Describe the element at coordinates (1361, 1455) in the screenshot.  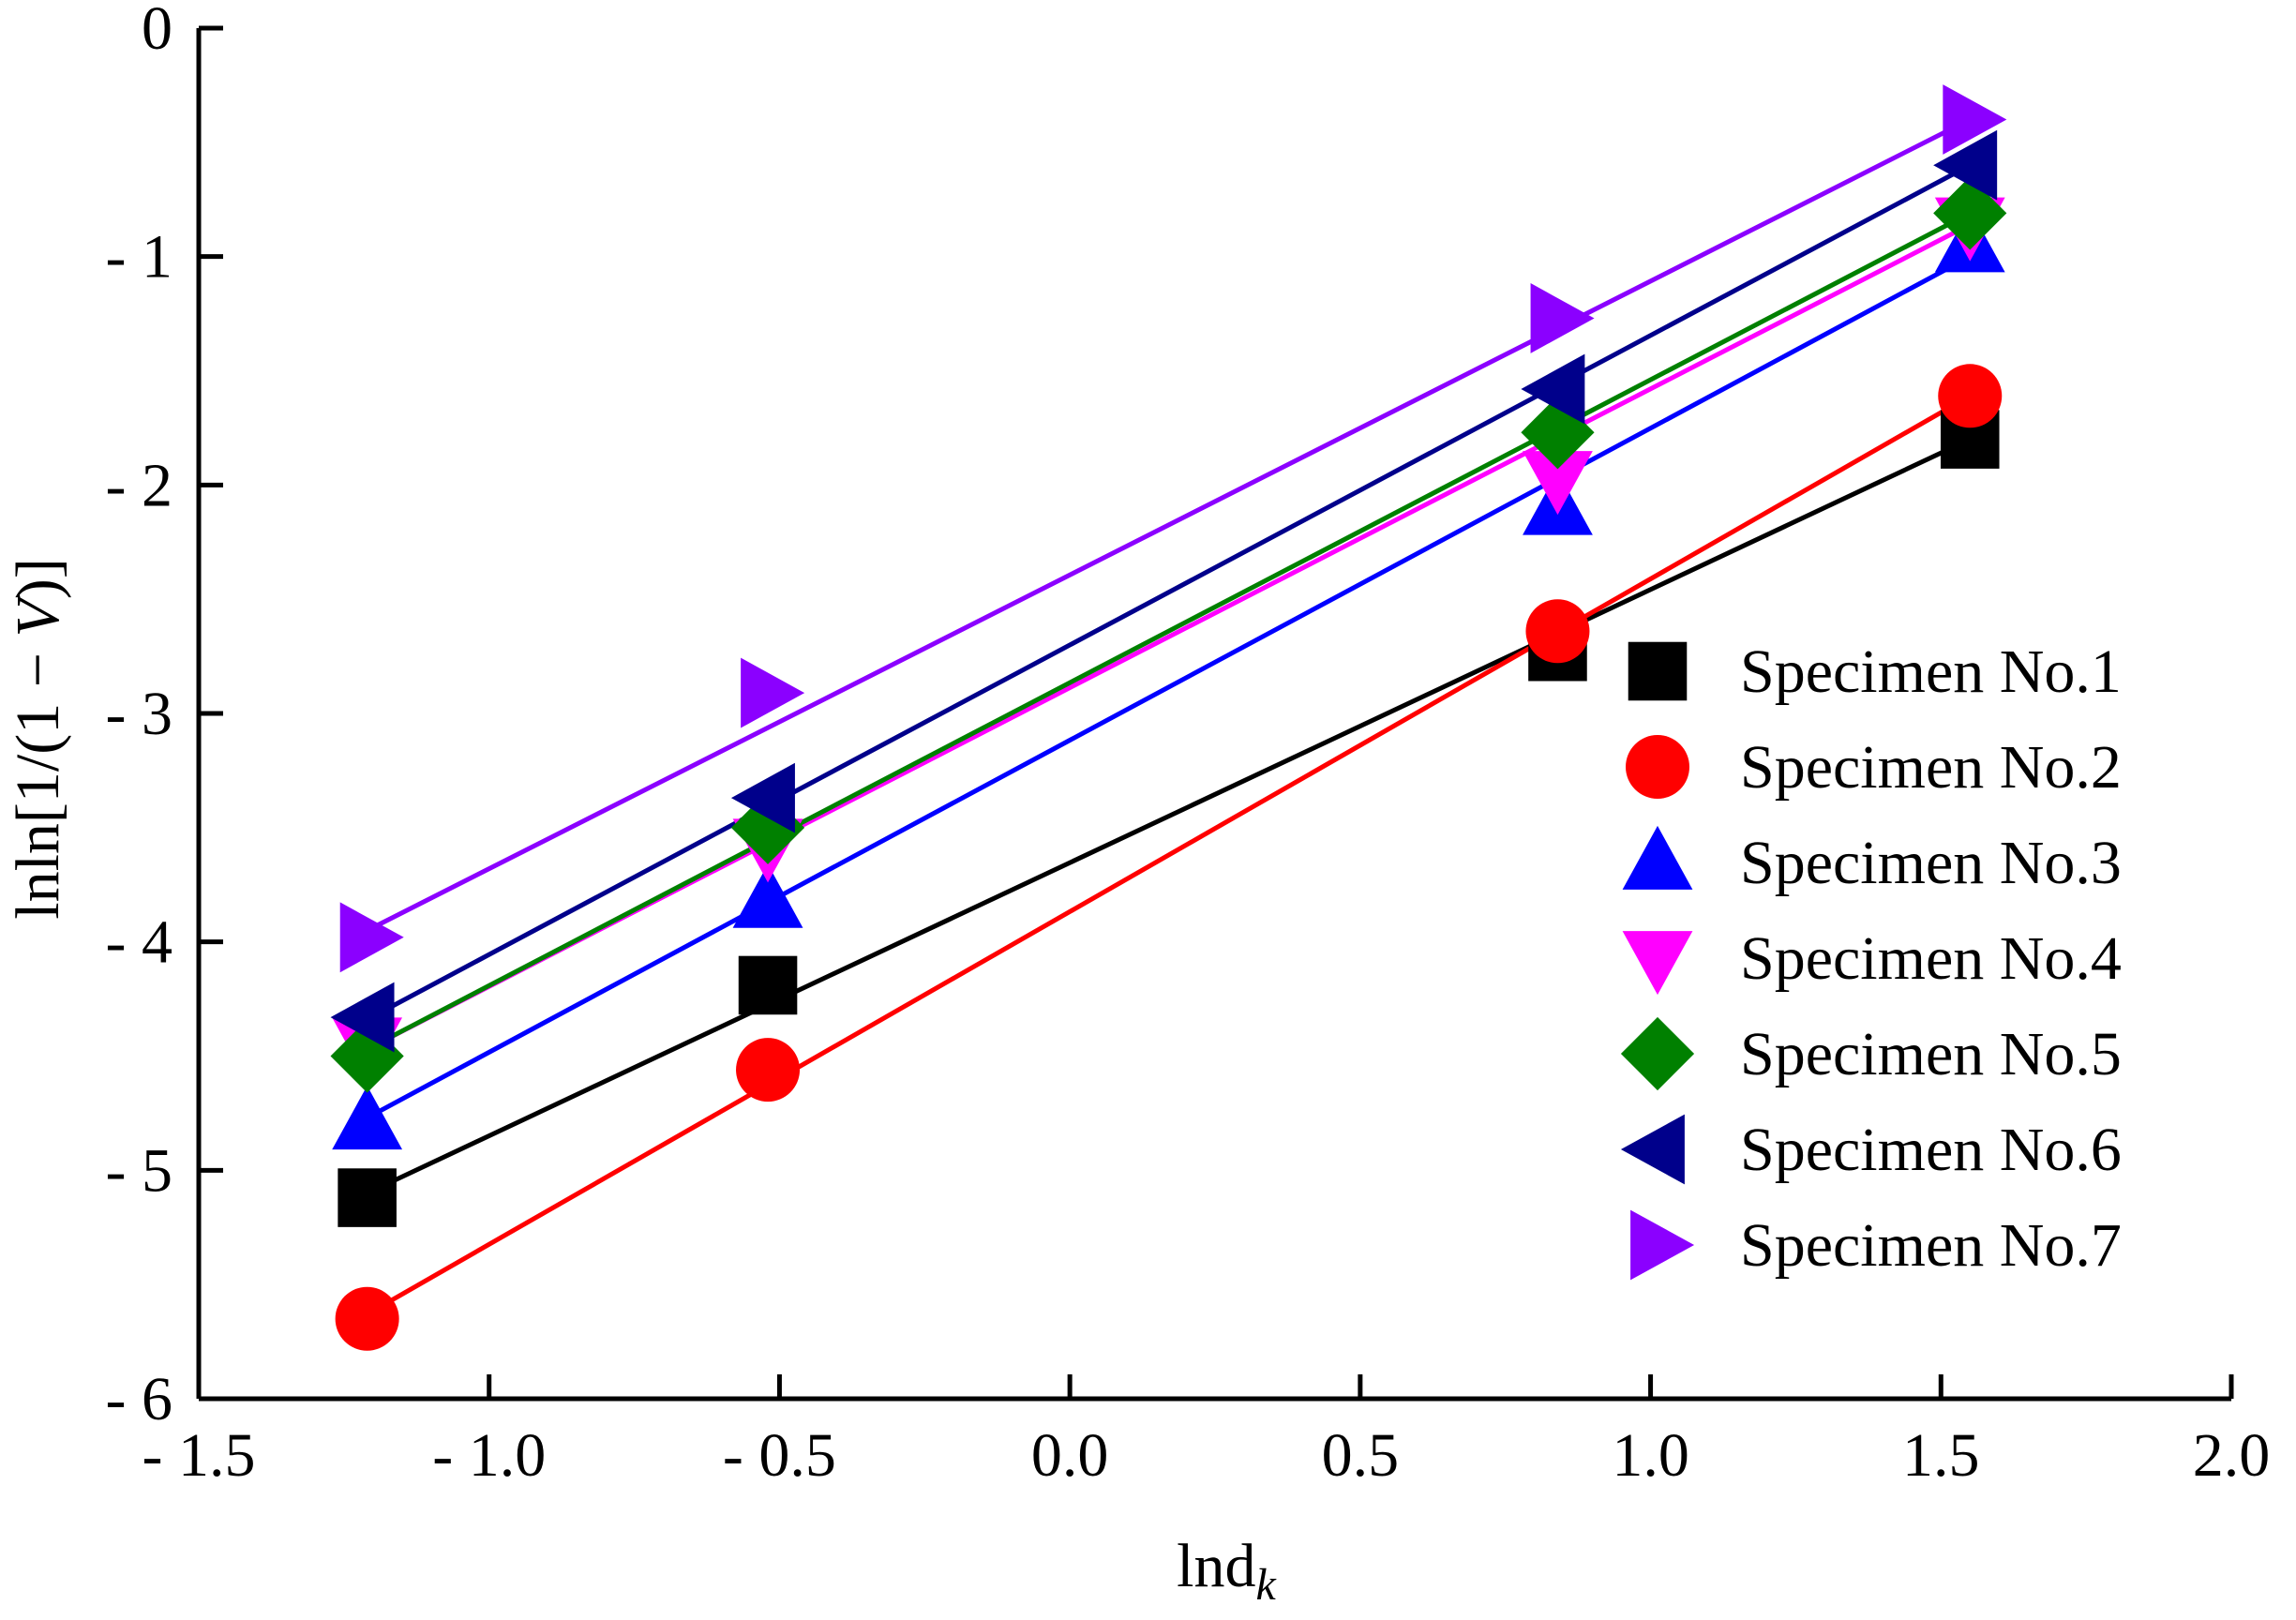
I see `x-tick-label: 0.5` at that location.